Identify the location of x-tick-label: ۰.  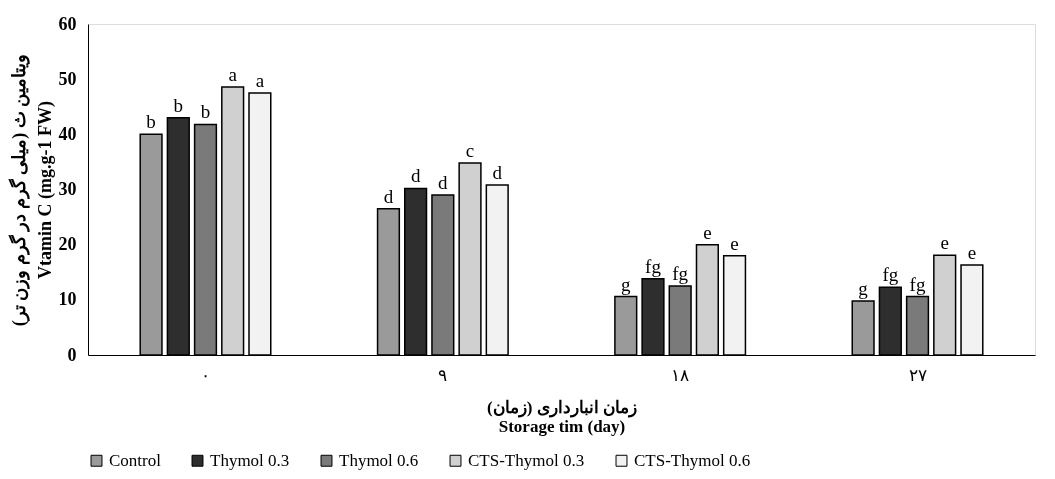
(205, 375).